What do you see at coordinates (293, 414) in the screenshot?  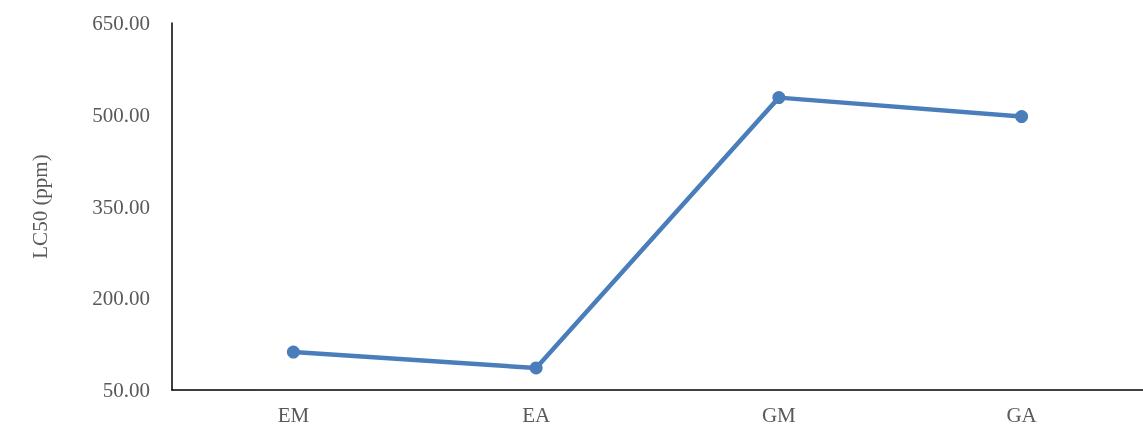 I see `x-tick-label: EM` at bounding box center [293, 414].